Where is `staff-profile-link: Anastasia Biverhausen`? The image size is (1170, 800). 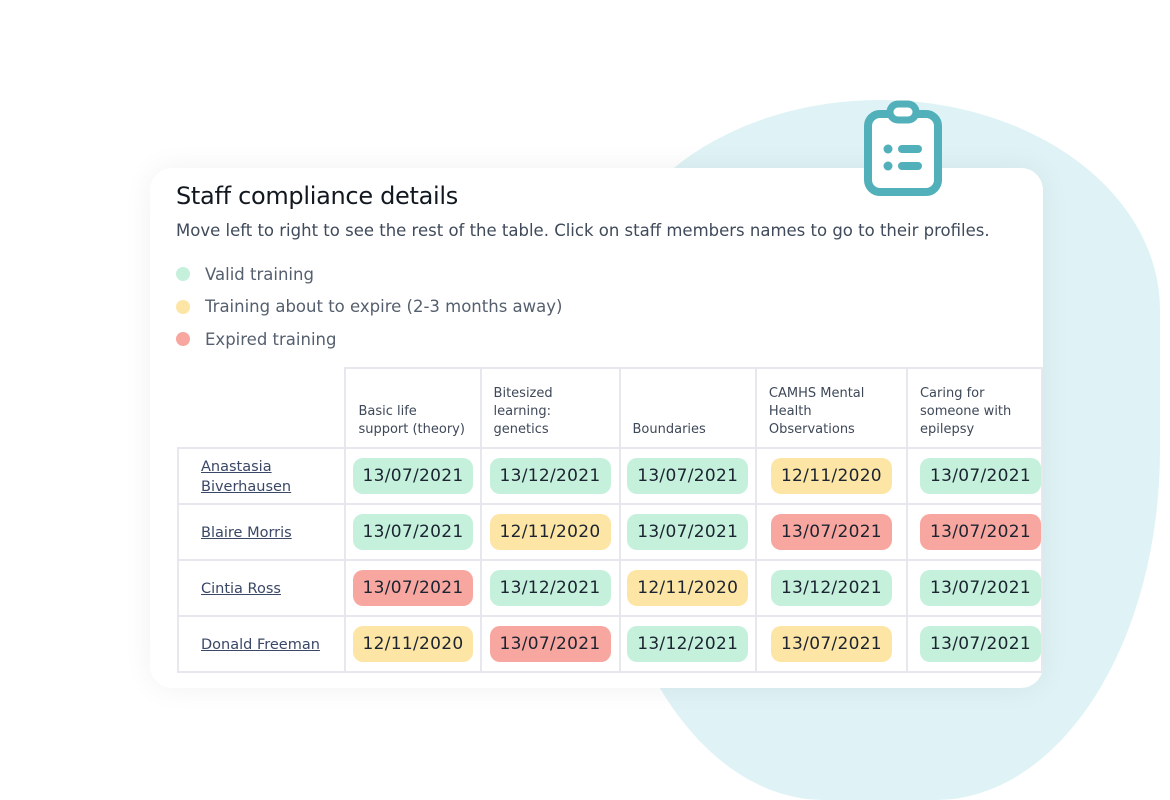
staff-profile-link: Anastasia Biverhausen is located at coordinates (246, 477).